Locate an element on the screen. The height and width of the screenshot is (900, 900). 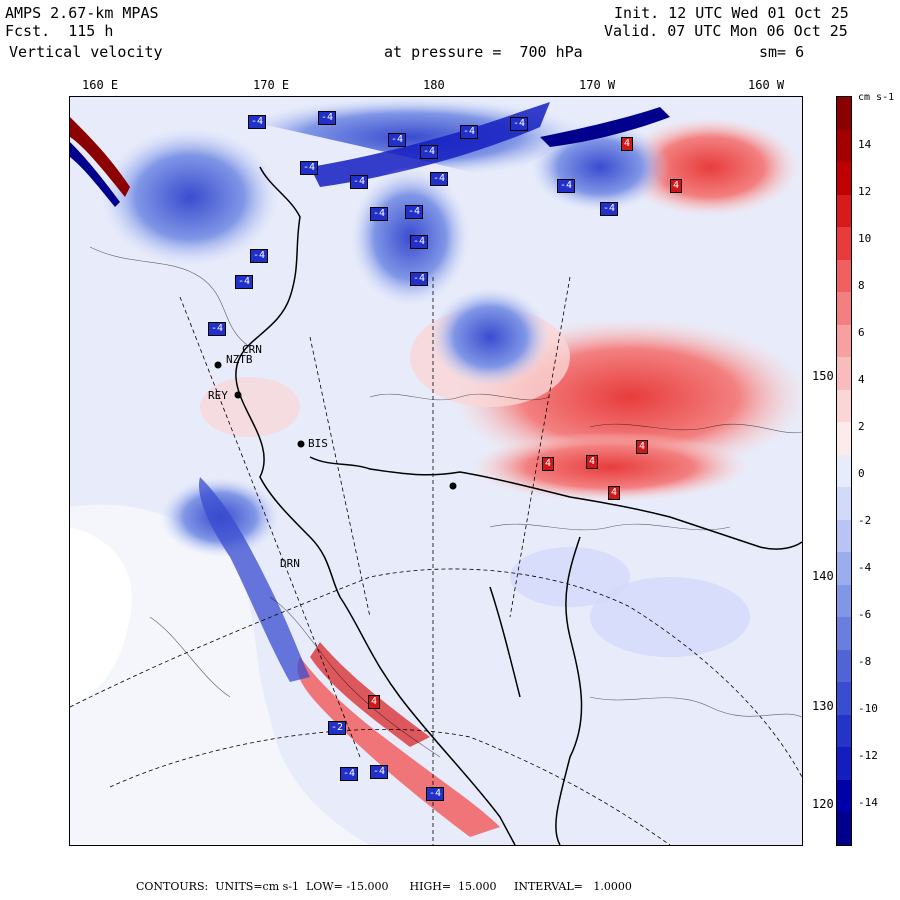
ascent-band-tam is located at coordinates (398, 747).